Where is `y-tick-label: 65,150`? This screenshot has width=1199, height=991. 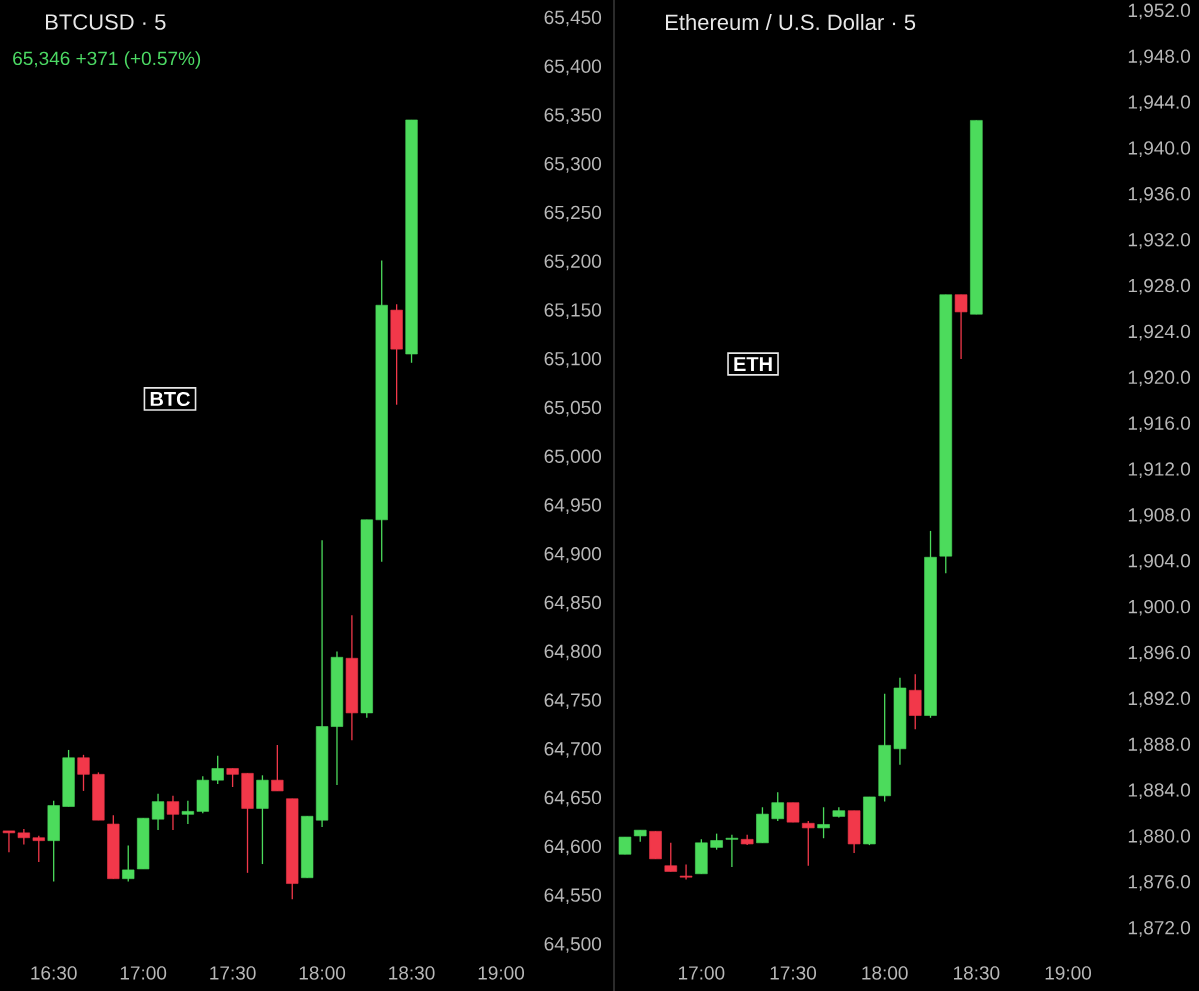 y-tick-label: 65,150 is located at coordinates (573, 311).